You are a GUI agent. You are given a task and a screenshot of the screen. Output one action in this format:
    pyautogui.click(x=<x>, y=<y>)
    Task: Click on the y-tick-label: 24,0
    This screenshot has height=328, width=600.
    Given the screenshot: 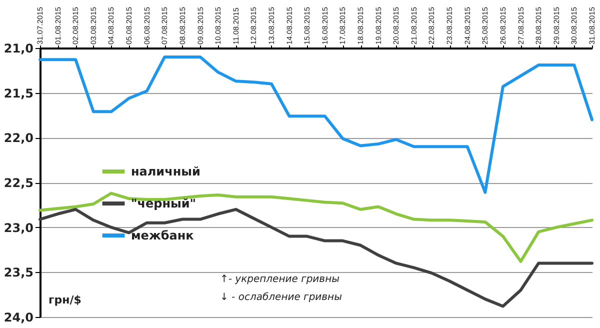 What is the action you would take?
    pyautogui.click(x=19, y=317)
    